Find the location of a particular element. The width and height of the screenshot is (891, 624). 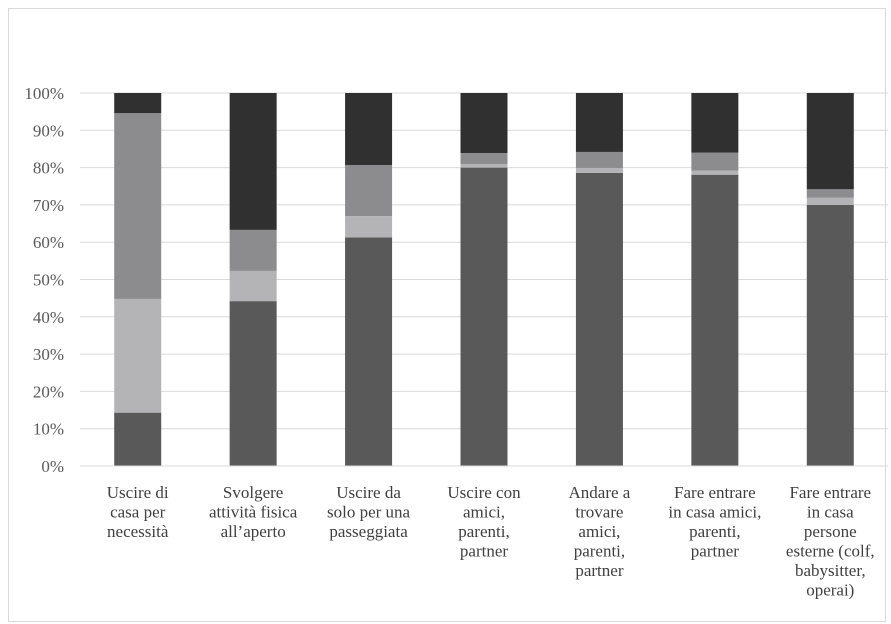

y-tick-label: 0% is located at coordinates (52, 466).